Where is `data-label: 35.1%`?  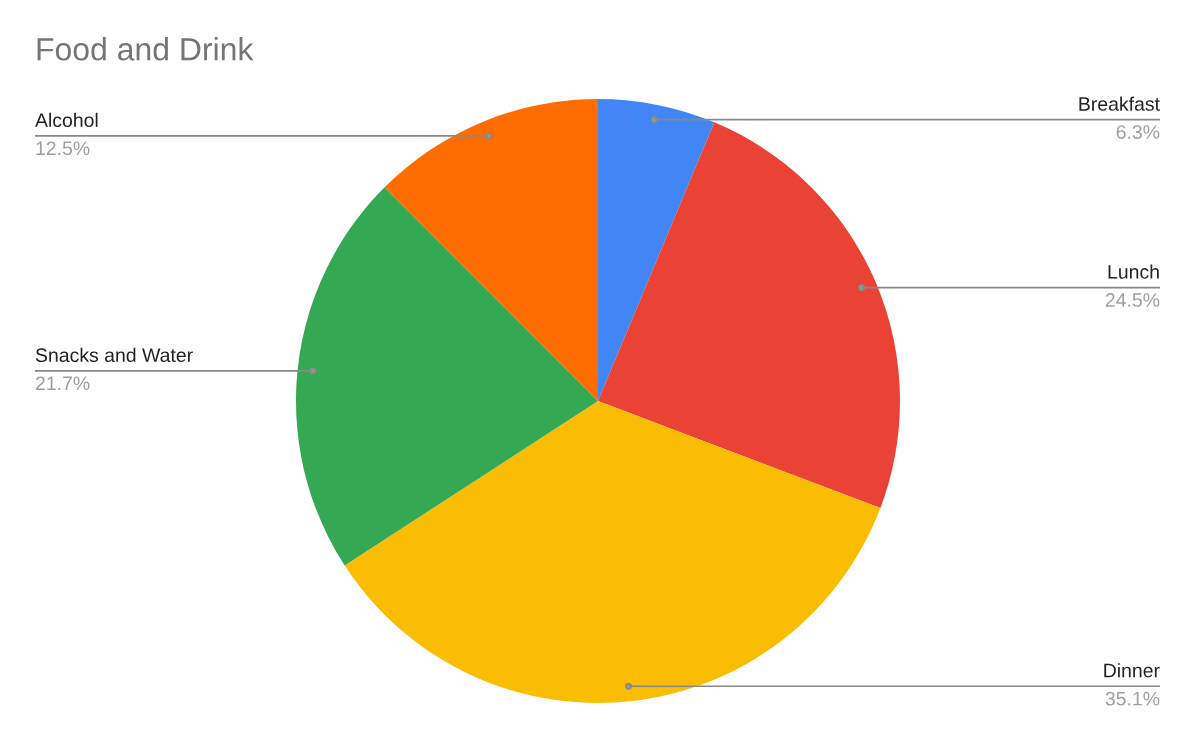
data-label: 35.1% is located at coordinates (1132, 698).